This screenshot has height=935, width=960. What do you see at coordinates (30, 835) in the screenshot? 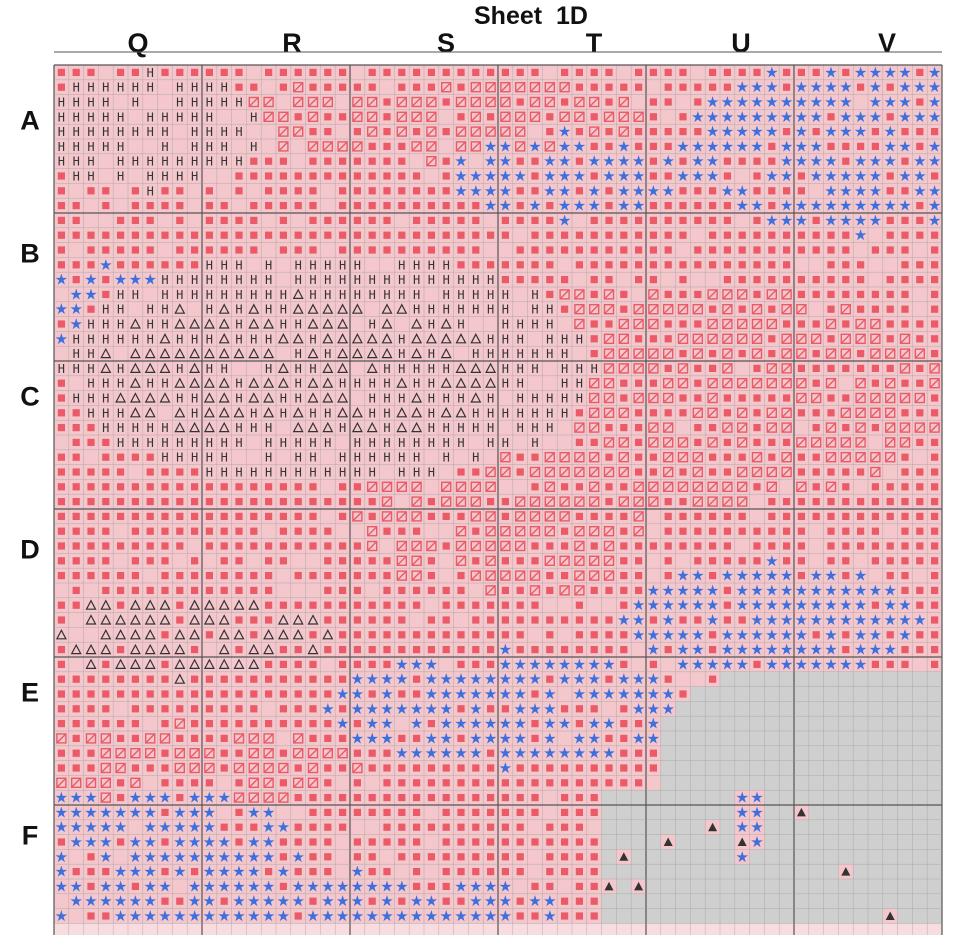
I see `row-label-f: F` at bounding box center [30, 835].